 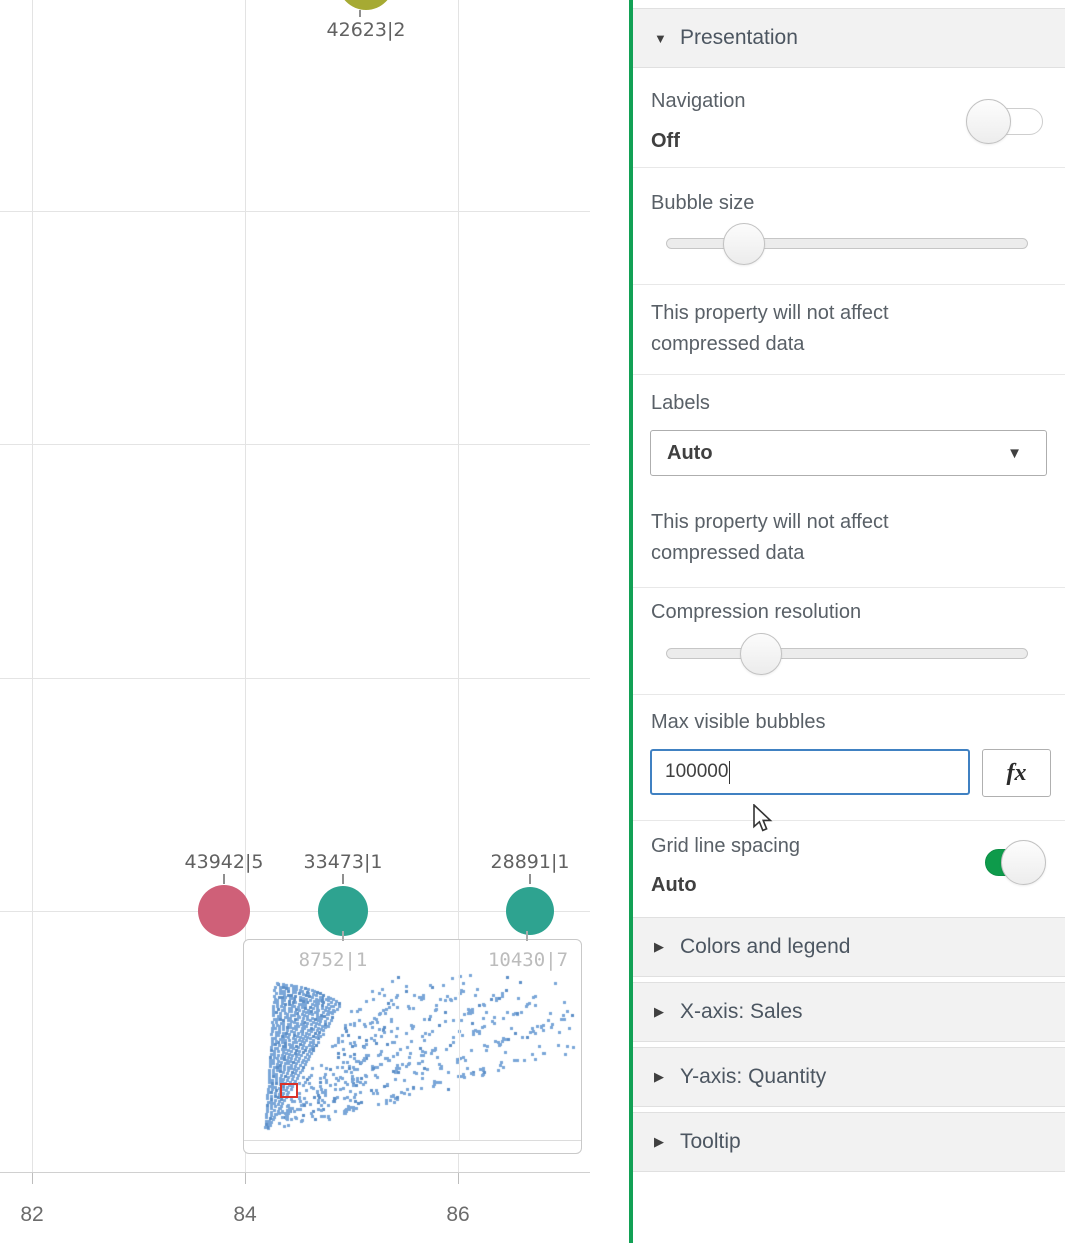 What do you see at coordinates (680, 403) in the screenshot?
I see `labels-label: Labels` at bounding box center [680, 403].